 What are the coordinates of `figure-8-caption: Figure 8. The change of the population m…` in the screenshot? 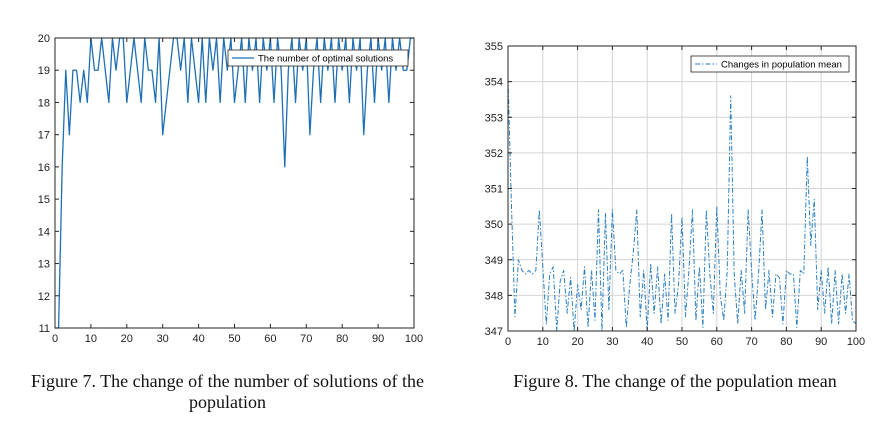 It's located at (675, 381).